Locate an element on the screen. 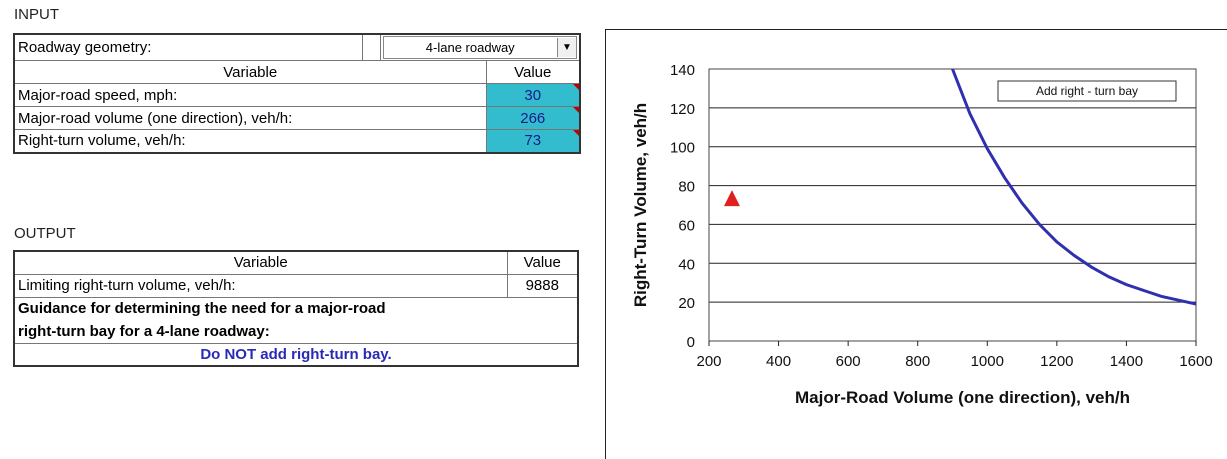 The image size is (1227, 459). x-tick-label: 1400 is located at coordinates (1126, 361).